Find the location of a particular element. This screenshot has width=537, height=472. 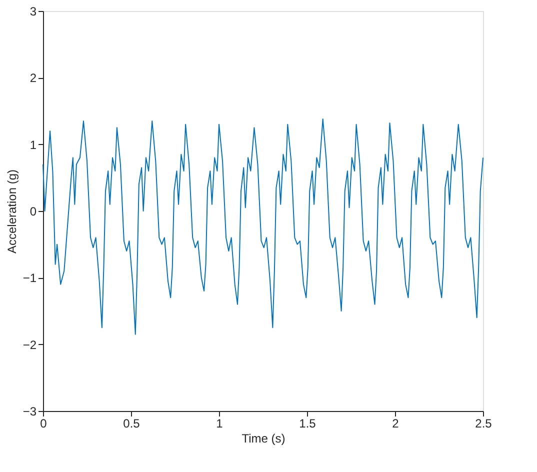

y-tick-label: 1 is located at coordinates (33, 145).